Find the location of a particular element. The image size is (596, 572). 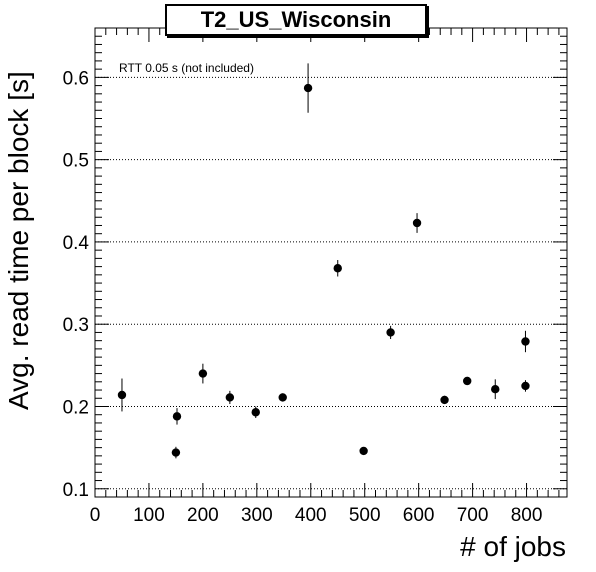

x-tick-label: 600 is located at coordinates (419, 515).